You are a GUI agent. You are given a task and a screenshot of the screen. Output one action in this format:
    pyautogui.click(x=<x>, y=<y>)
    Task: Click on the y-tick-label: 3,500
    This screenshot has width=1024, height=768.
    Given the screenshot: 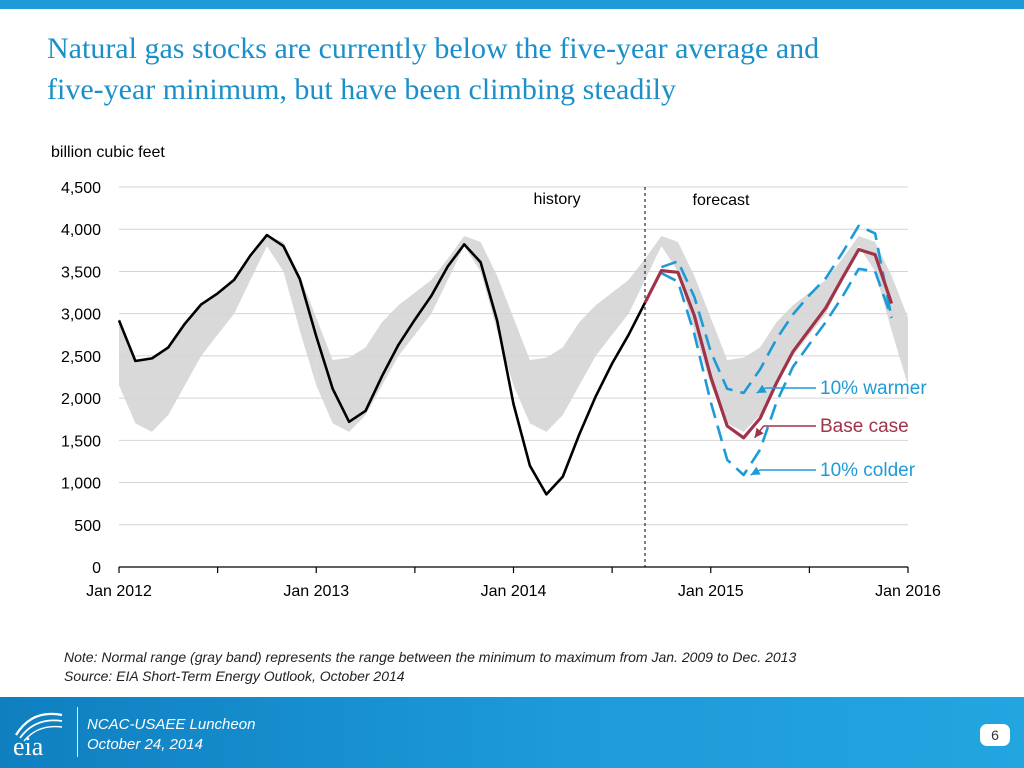 What is the action you would take?
    pyautogui.click(x=81, y=272)
    